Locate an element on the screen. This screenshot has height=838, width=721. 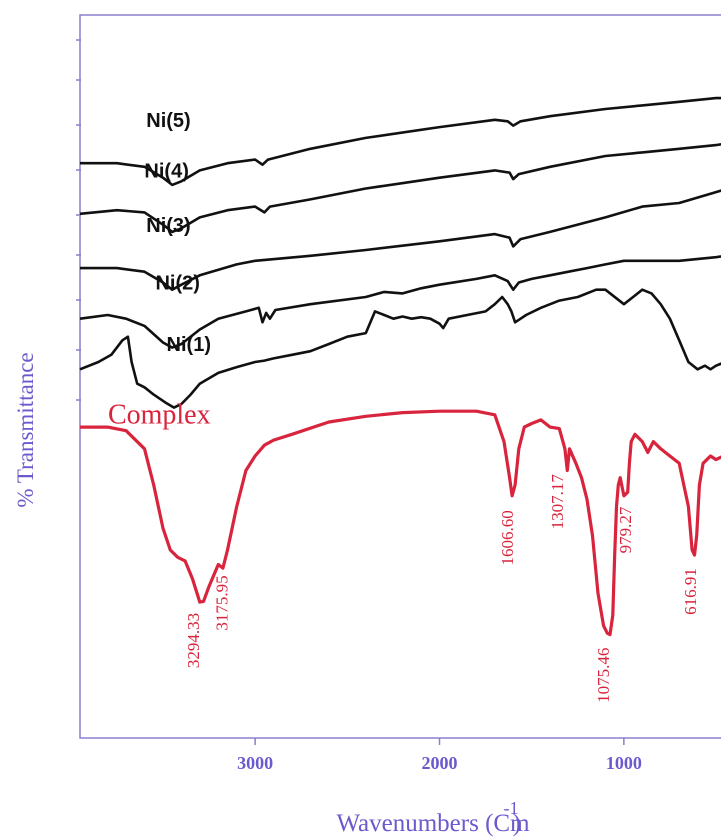
peak-label-616-91: 616.91 is located at coordinates (690, 591).